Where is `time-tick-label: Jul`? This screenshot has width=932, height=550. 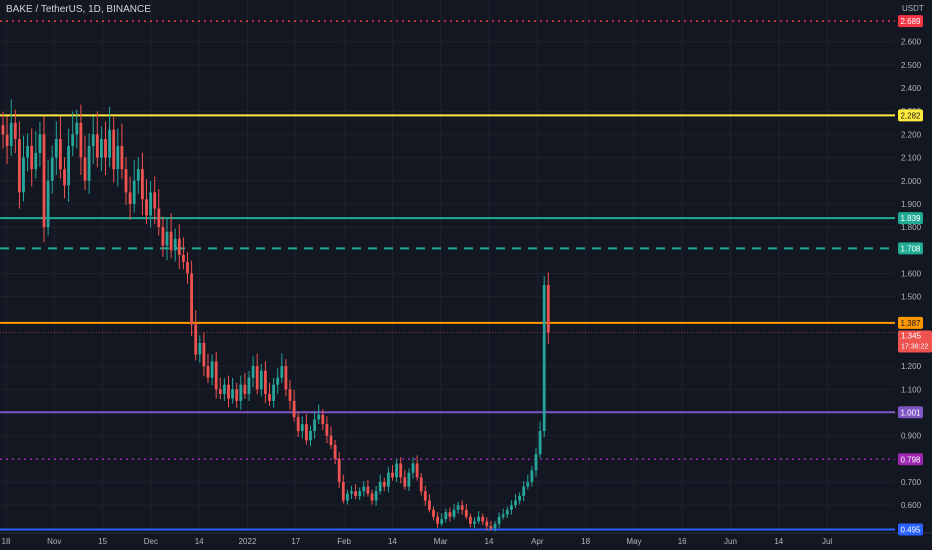
time-tick-label: Jul is located at coordinates (827, 541).